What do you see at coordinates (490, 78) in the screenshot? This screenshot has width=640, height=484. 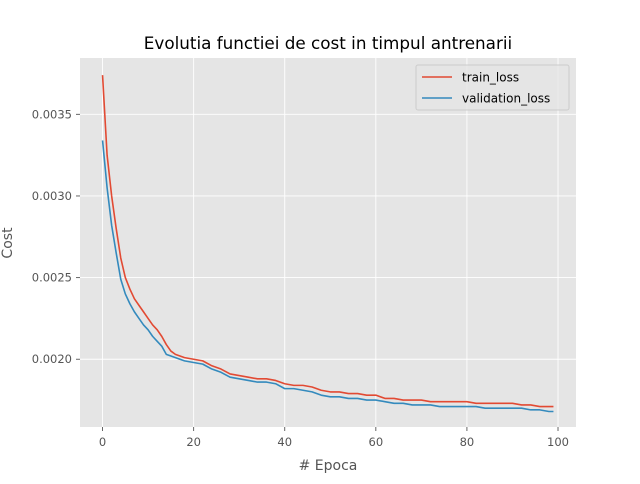 I see `legend-label-train-loss: train_loss` at bounding box center [490, 78].